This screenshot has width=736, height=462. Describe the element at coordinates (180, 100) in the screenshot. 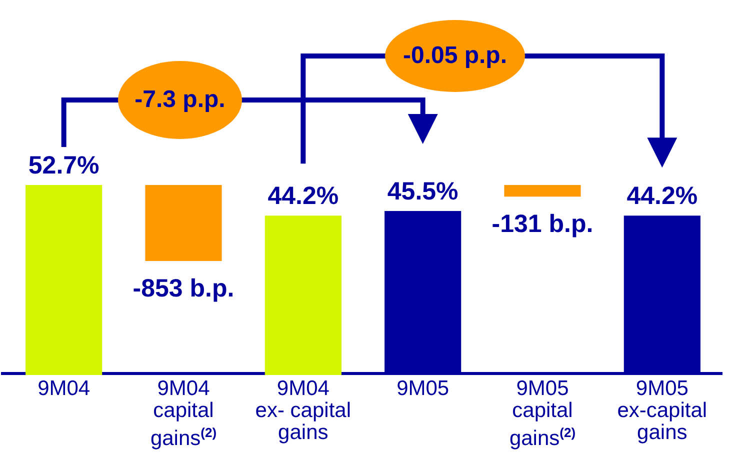

I see `text: -7.3 p.p.` at that location.